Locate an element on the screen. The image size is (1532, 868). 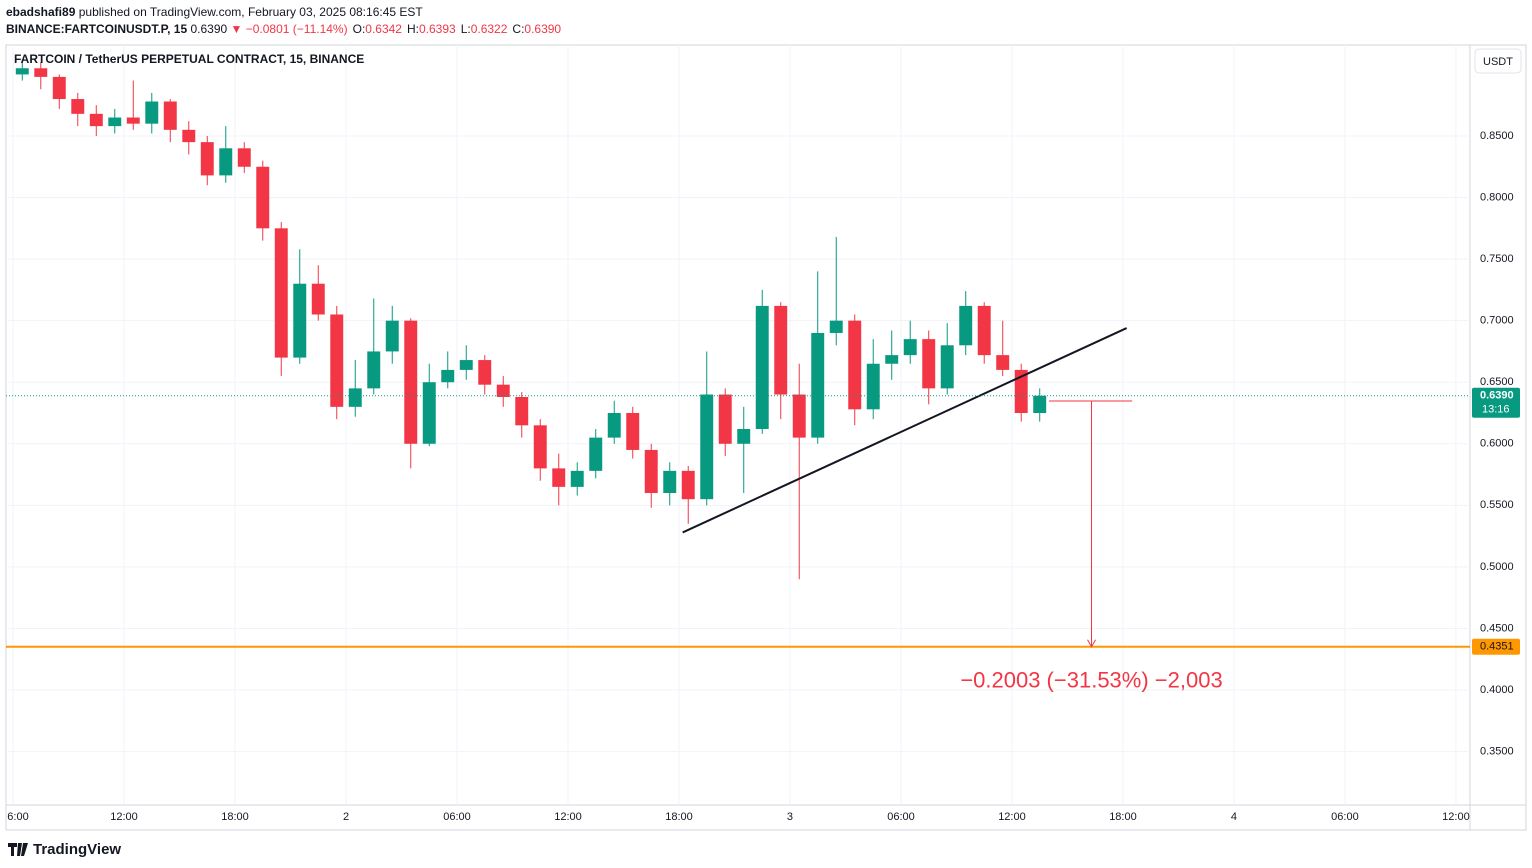
last-price-label: 0.6390 is located at coordinates (1497, 396).